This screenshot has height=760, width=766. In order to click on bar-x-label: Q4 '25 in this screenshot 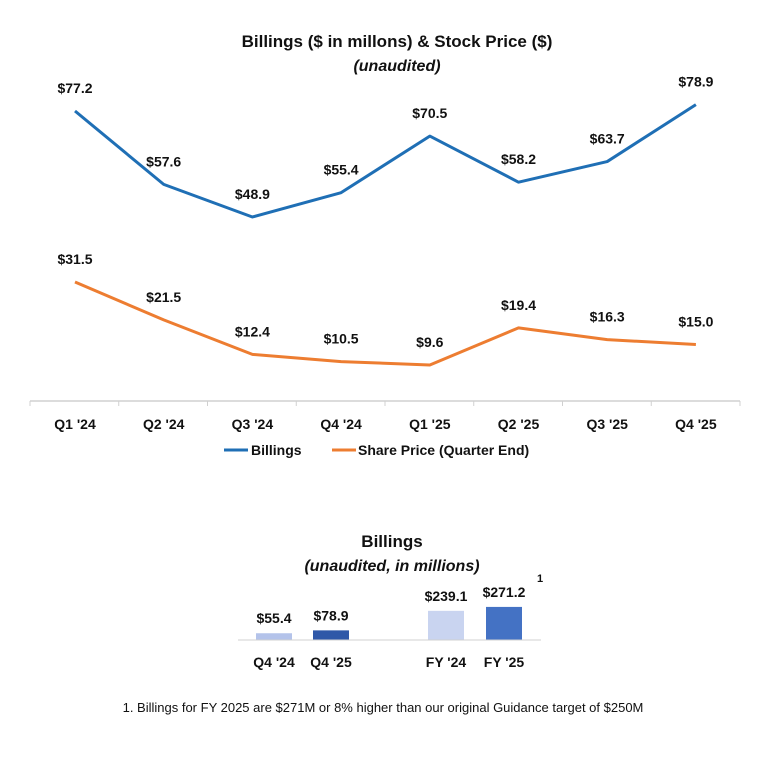, I will do `click(331, 662)`.